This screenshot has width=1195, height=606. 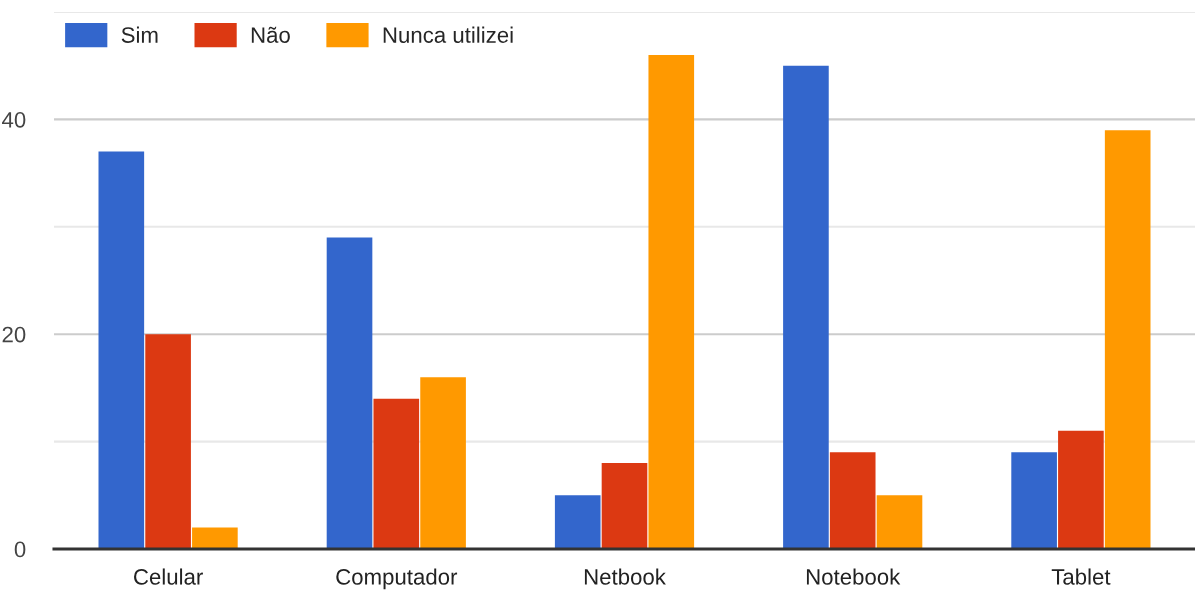 What do you see at coordinates (448, 34) in the screenshot?
I see `legend-label: Nunca utilizei` at bounding box center [448, 34].